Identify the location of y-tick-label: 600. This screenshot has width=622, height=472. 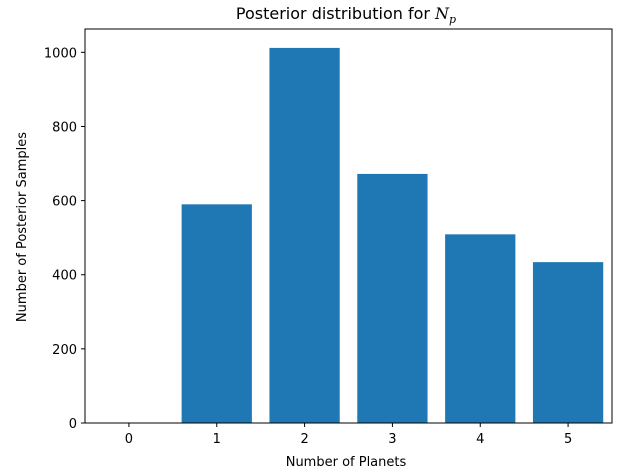
(64, 202).